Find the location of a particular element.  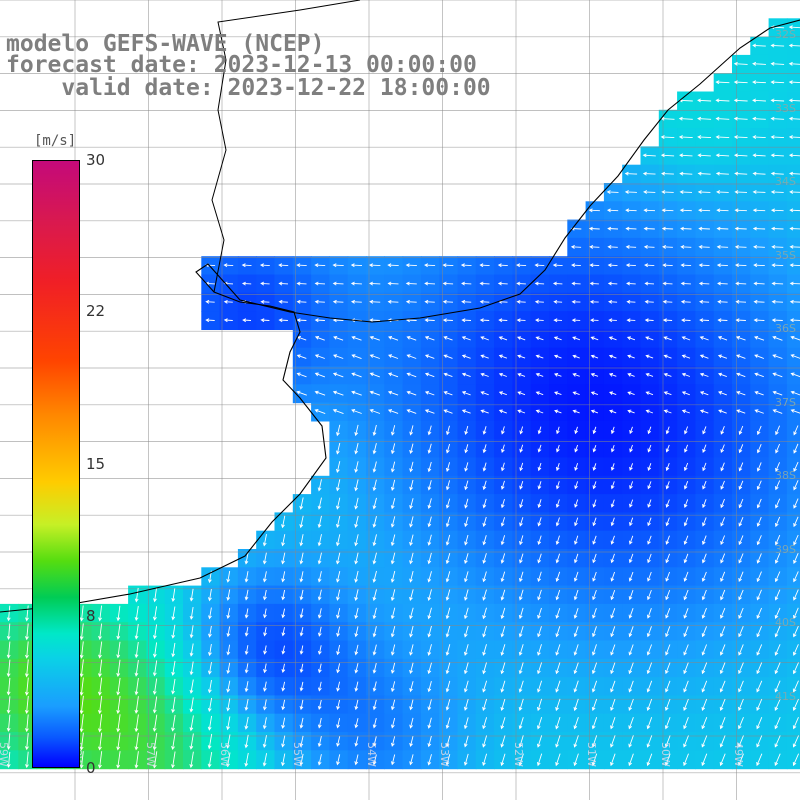

colorbar is located at coordinates (56, 464).